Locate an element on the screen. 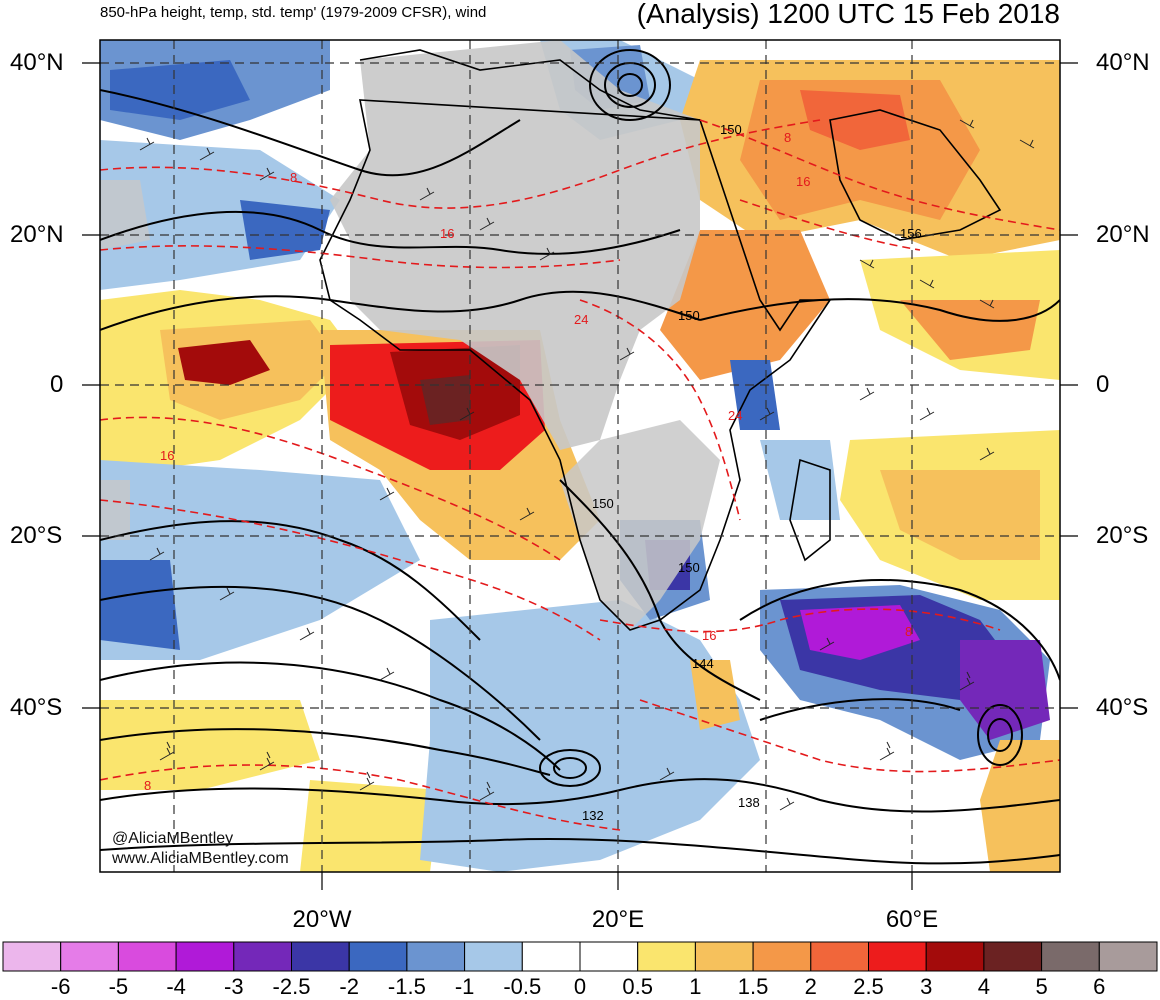 This screenshot has width=1160, height=1000. lat-label-eq-right: 0 is located at coordinates (1103, 384).